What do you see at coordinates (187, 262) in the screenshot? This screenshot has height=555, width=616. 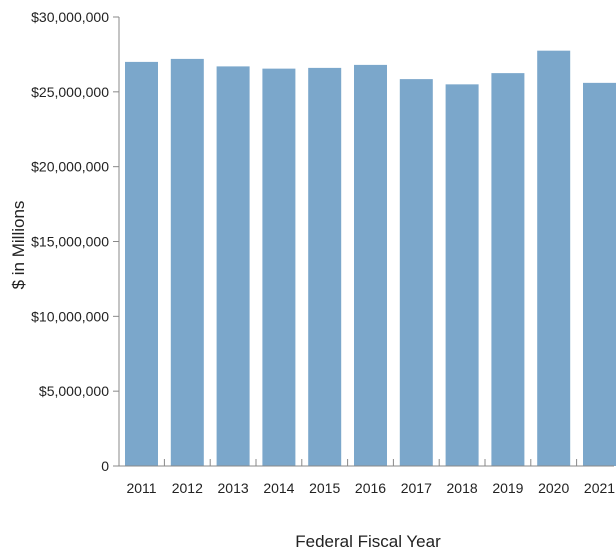 I see `bar-2012` at bounding box center [187, 262].